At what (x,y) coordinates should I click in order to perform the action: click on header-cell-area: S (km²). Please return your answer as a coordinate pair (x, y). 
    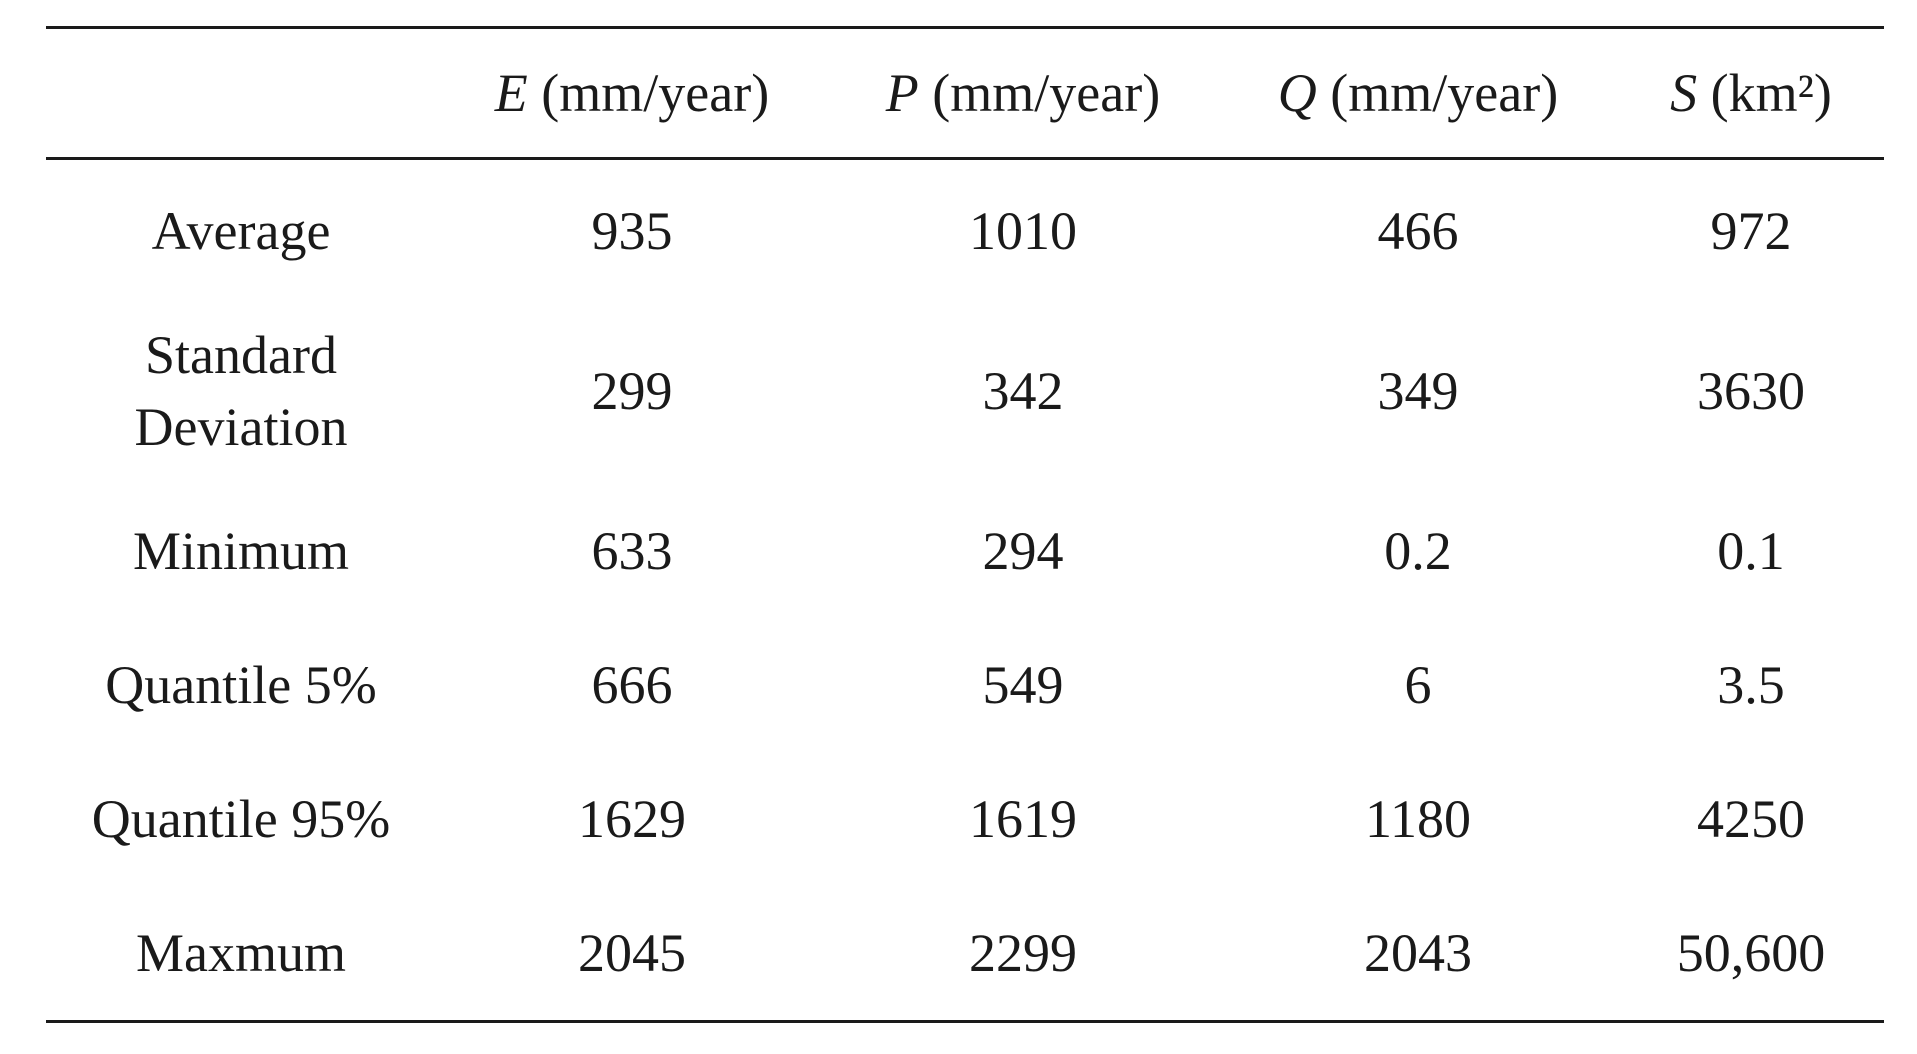
    Looking at the image, I should click on (1751, 93).